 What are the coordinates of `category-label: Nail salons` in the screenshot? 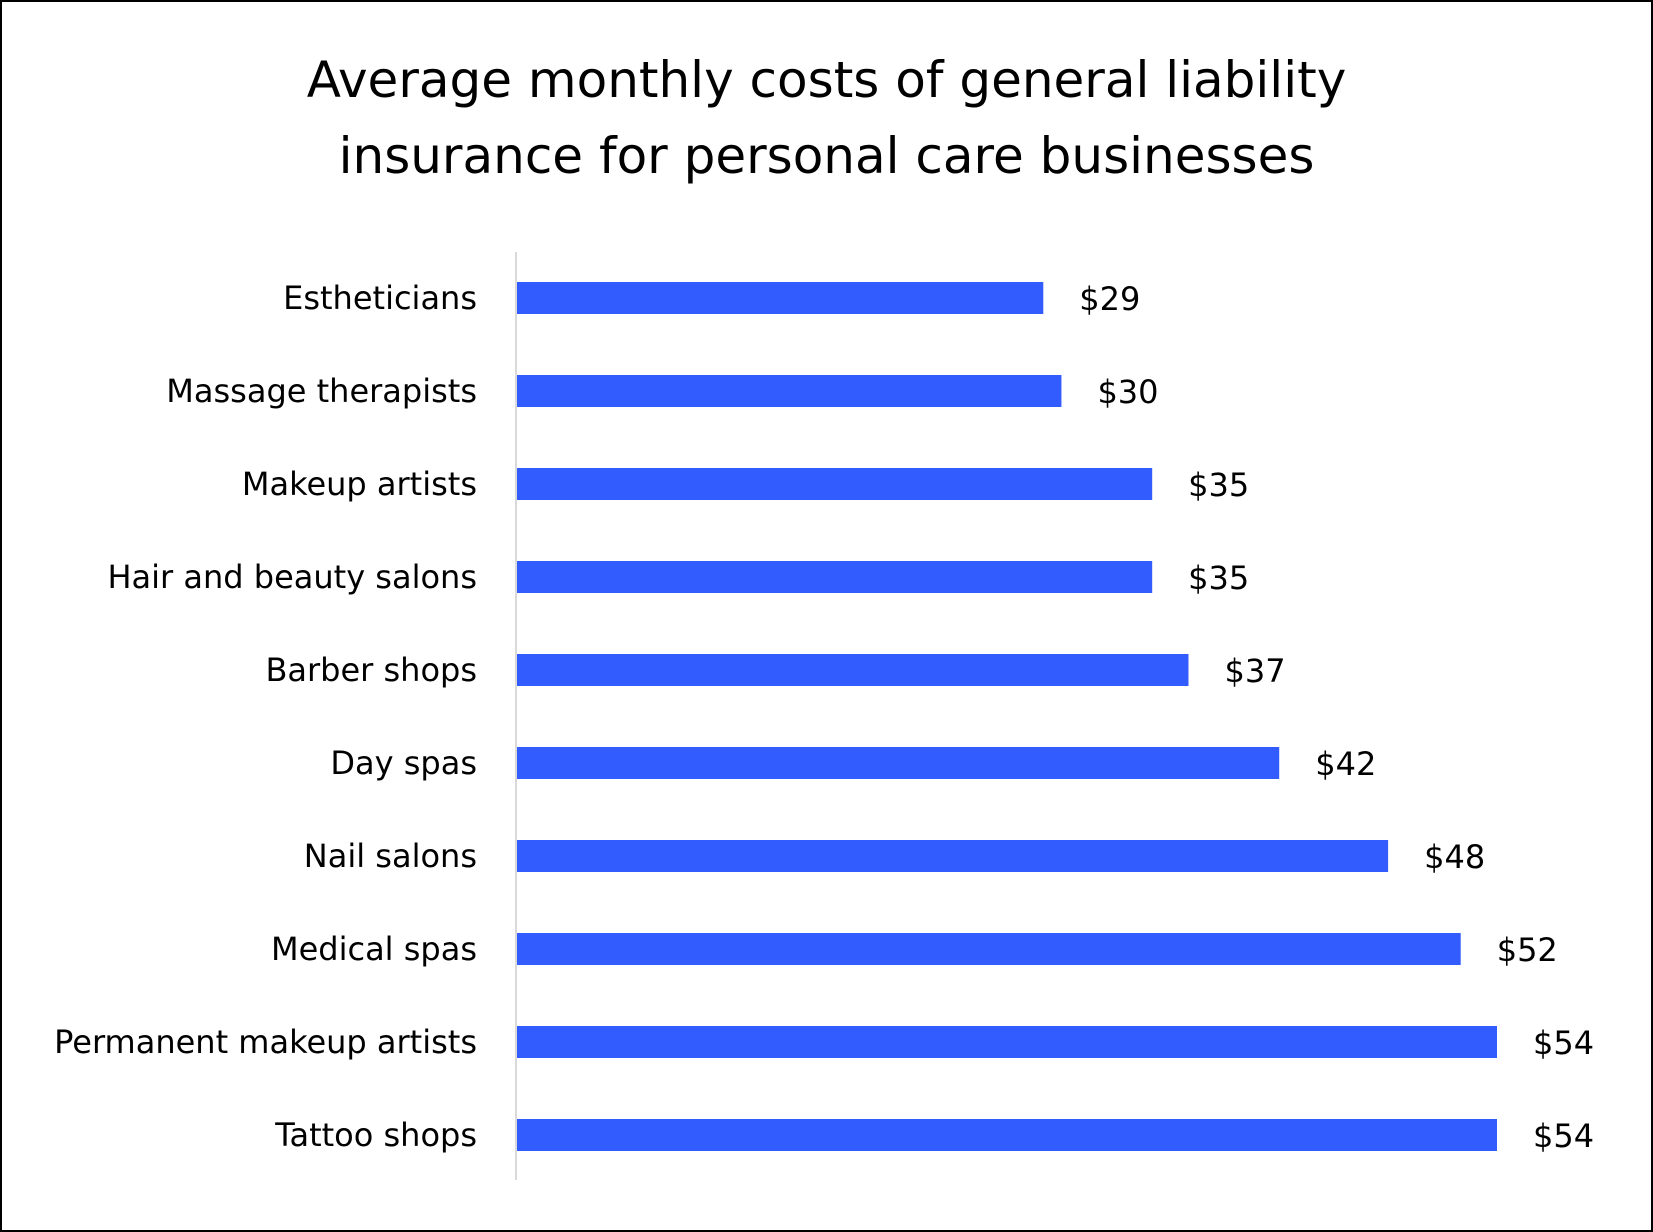 It's located at (390, 856).